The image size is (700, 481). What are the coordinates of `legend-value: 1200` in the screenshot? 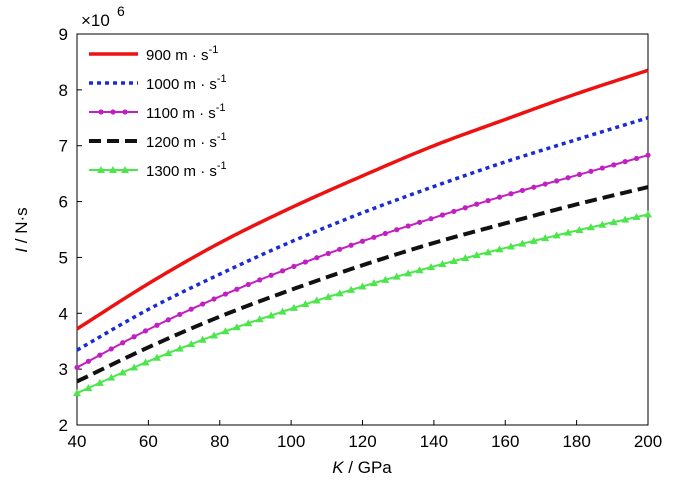 It's located at (162, 142).